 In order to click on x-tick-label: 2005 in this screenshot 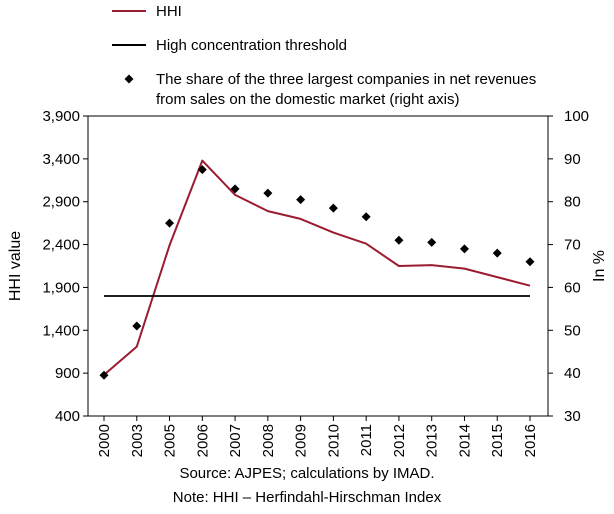, I will do `click(170, 440)`.